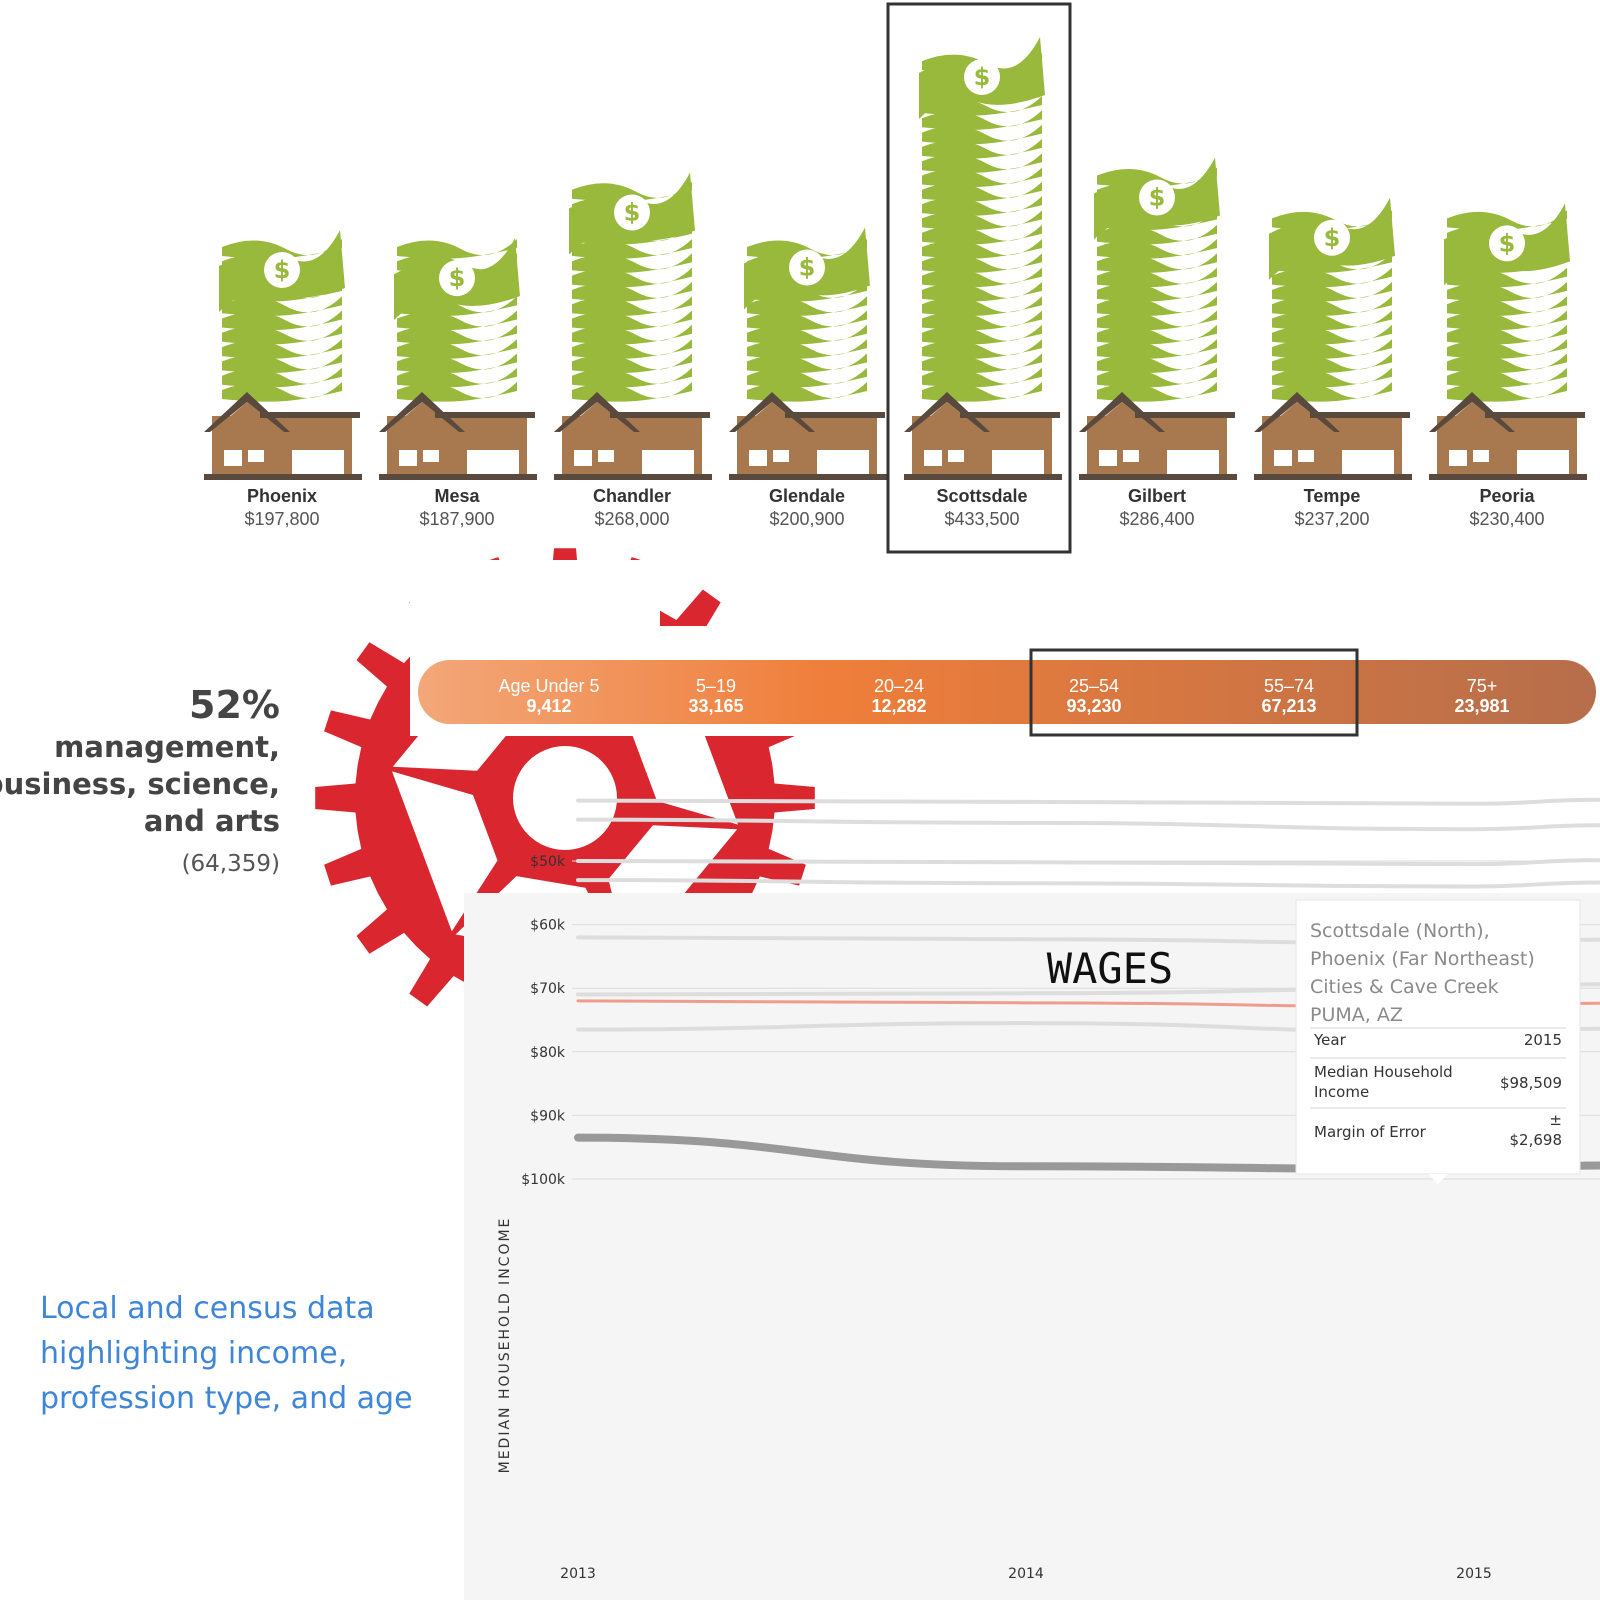 This screenshot has width=1600, height=1600. What do you see at coordinates (1422, 959) in the screenshot?
I see `tooltip-title-line: Phoenix (Far Northeast)` at bounding box center [1422, 959].